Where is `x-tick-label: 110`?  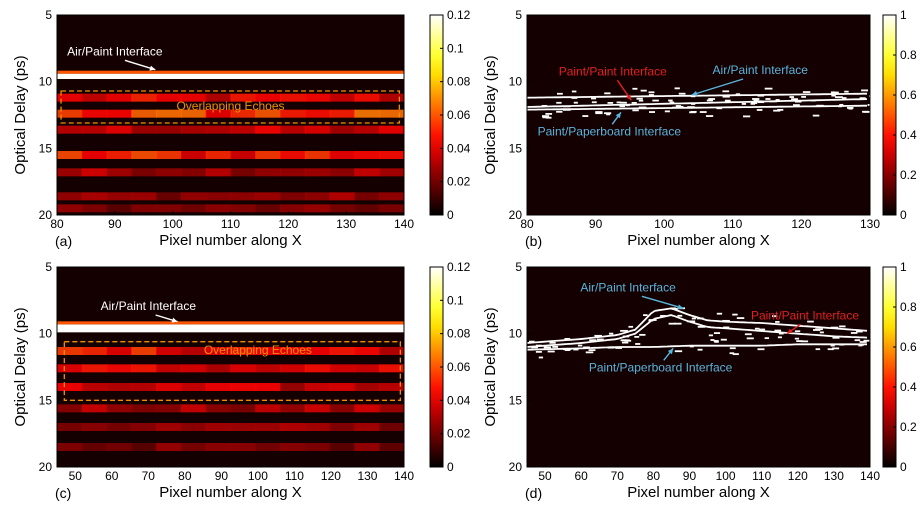
x-tick-label: 110 is located at coordinates (230, 224).